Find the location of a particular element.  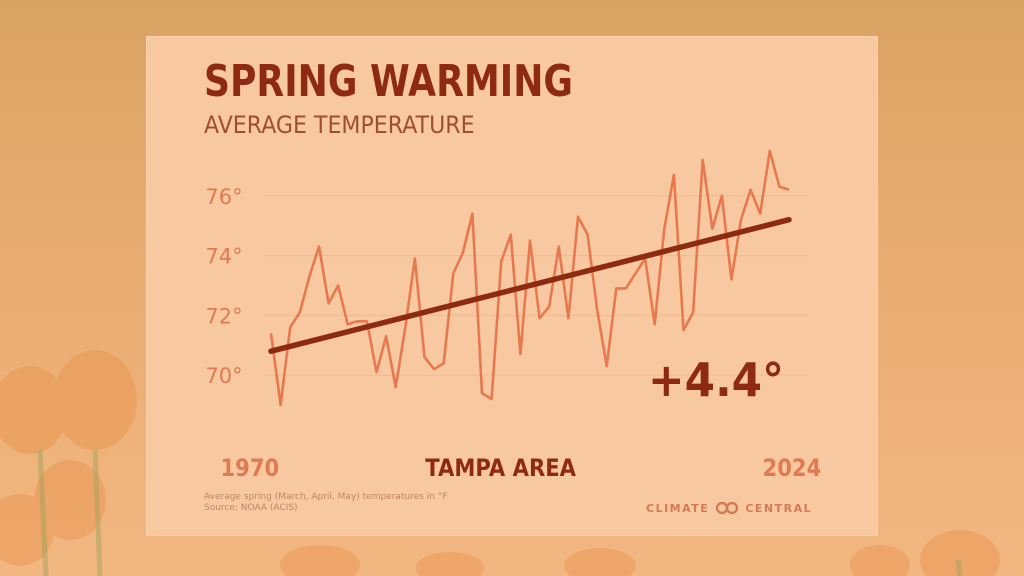

footnote-line-2: Source: NOAA (ACIS) is located at coordinates (251, 508).